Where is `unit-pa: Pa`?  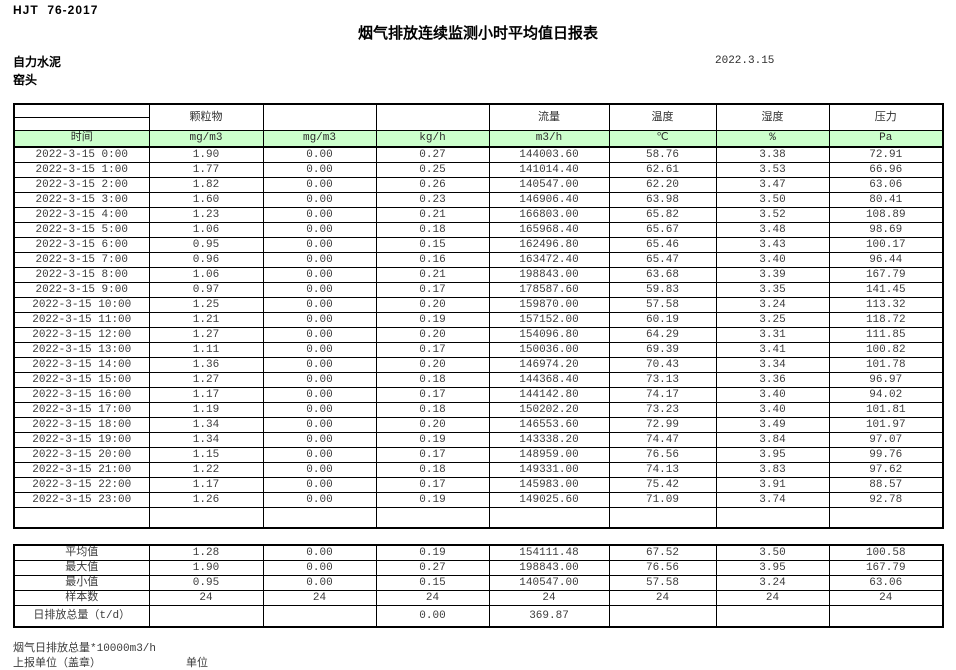 unit-pa: Pa is located at coordinates (886, 139).